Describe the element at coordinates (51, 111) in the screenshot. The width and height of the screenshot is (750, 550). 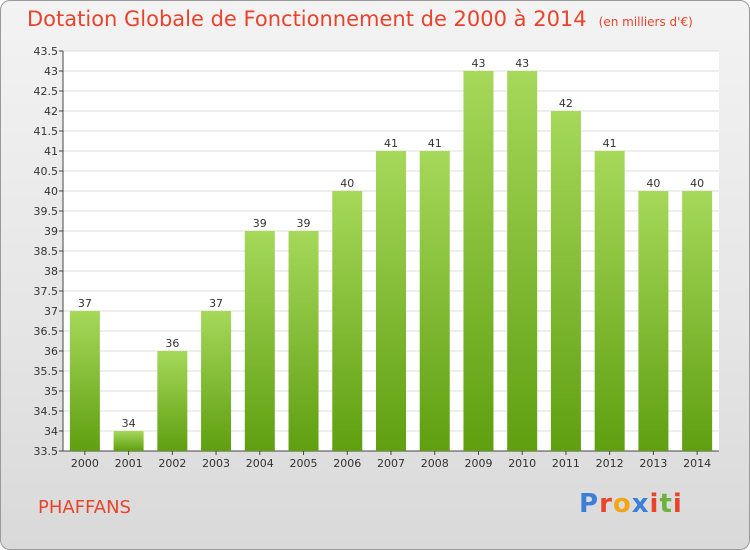
I see `y-tick-label: 42` at that location.